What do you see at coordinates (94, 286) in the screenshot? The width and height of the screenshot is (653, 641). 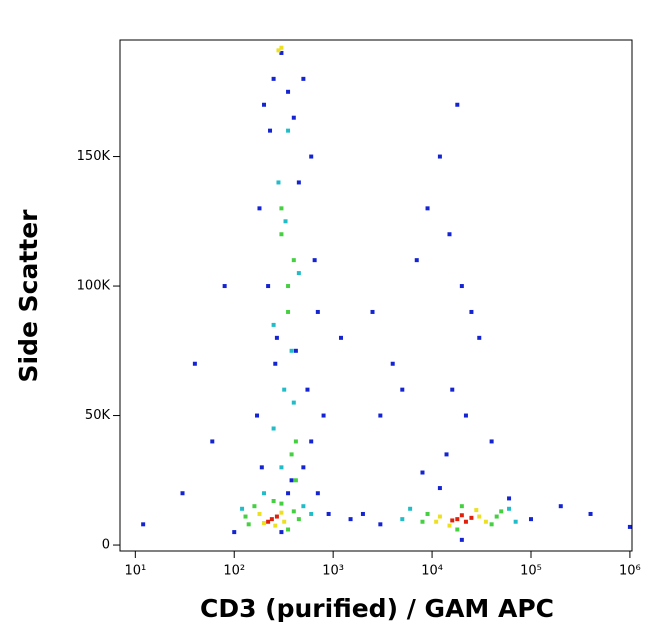 I see `y-tick-label: 100K` at bounding box center [94, 286].